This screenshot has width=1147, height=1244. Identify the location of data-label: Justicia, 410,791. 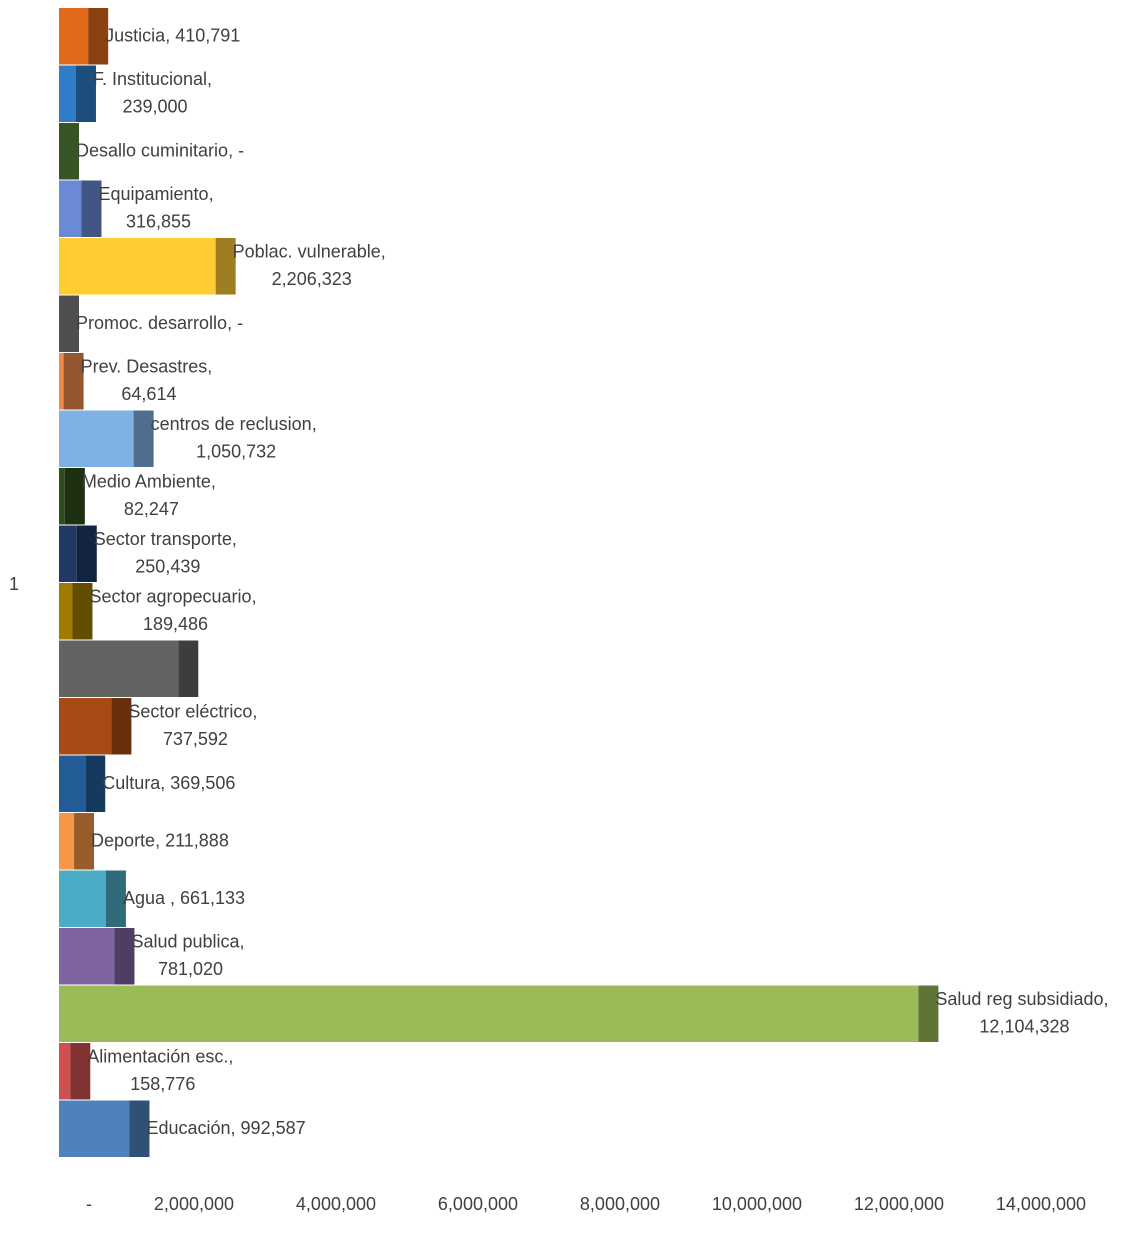
(172, 35).